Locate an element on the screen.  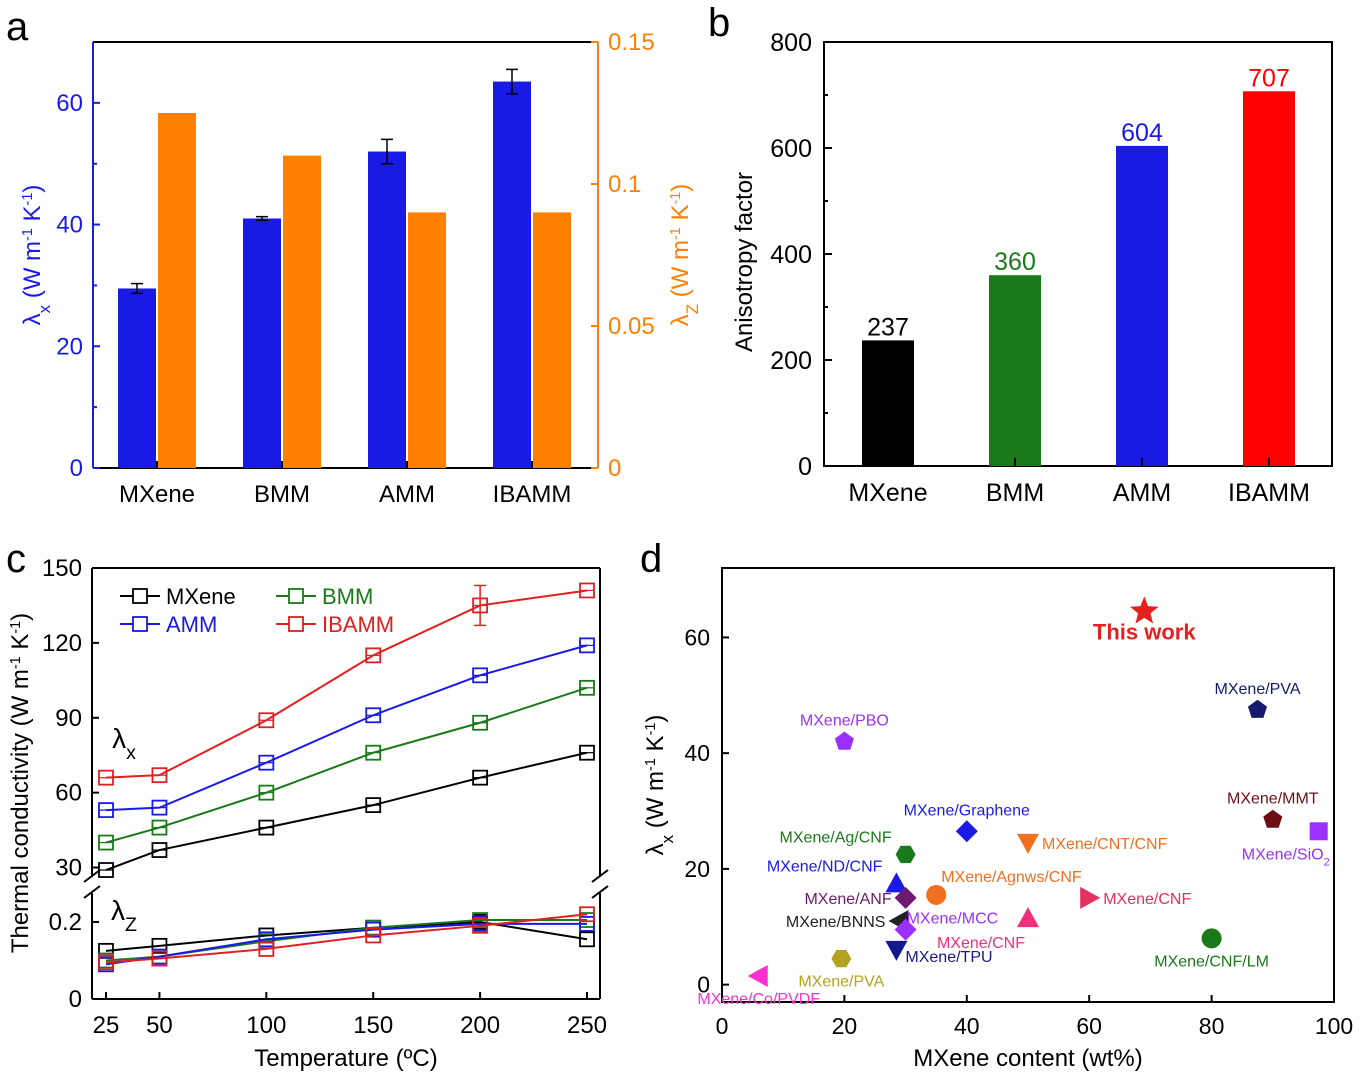
y-left-tick-label: 20 is located at coordinates (69, 346).